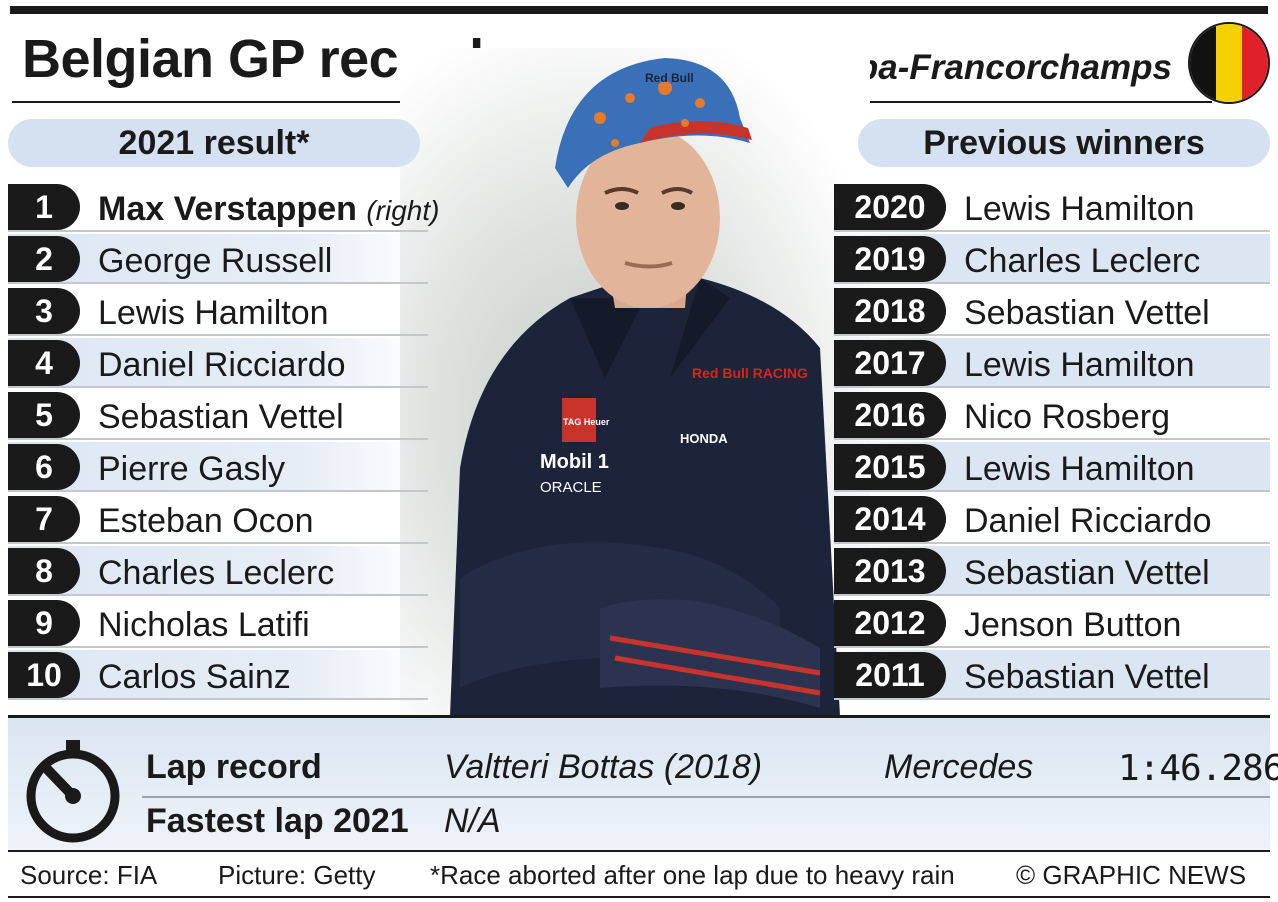 The height and width of the screenshot is (902, 1278). Describe the element at coordinates (639, 897) in the screenshot. I see `bottom-rule` at that location.